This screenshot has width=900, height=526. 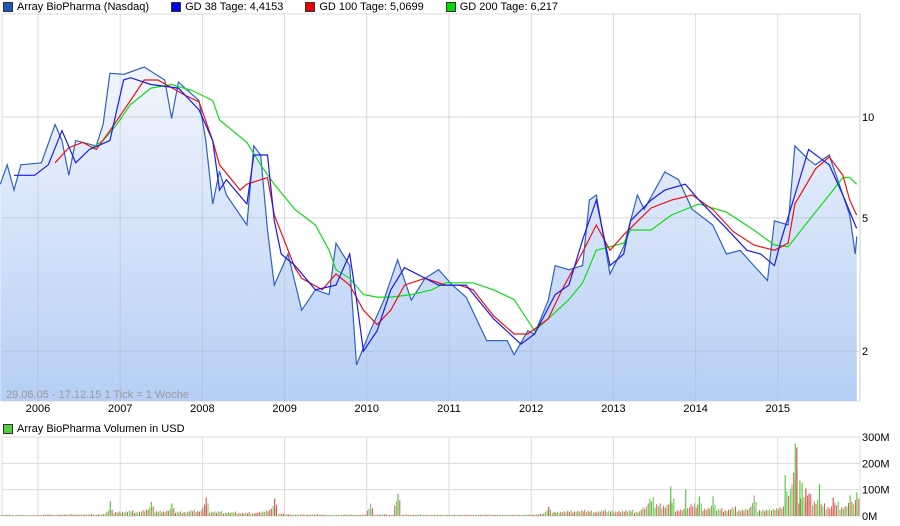 I want to click on volume-legend: Array BioPharma Volumen in USD, so click(x=94, y=429).